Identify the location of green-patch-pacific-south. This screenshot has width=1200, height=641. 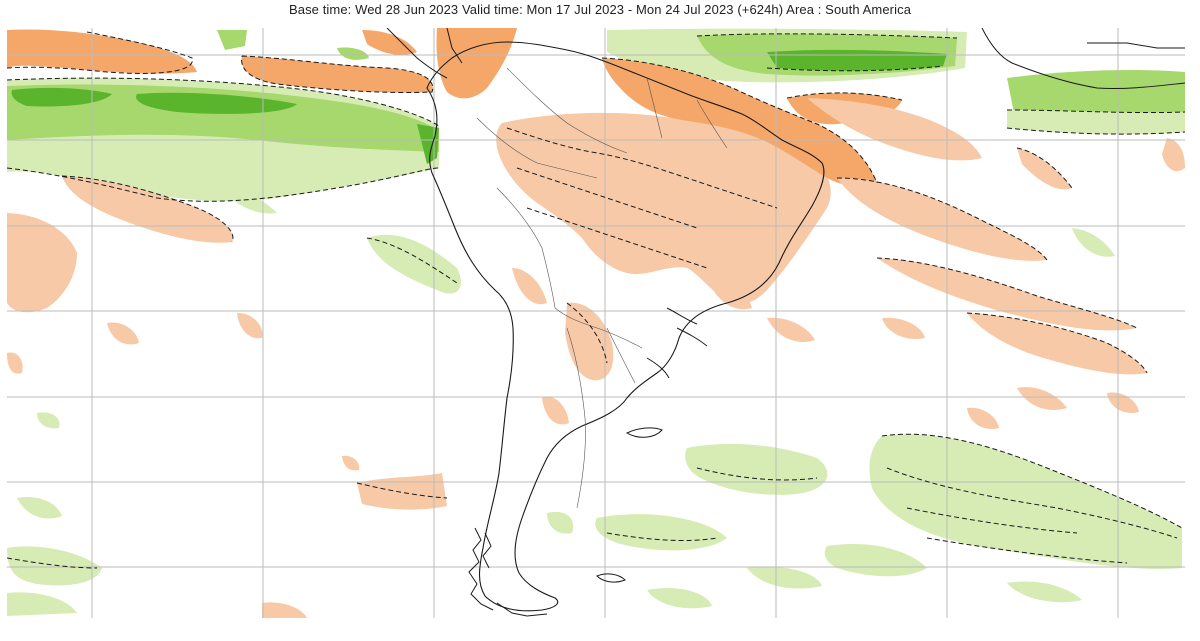
(244, 196).